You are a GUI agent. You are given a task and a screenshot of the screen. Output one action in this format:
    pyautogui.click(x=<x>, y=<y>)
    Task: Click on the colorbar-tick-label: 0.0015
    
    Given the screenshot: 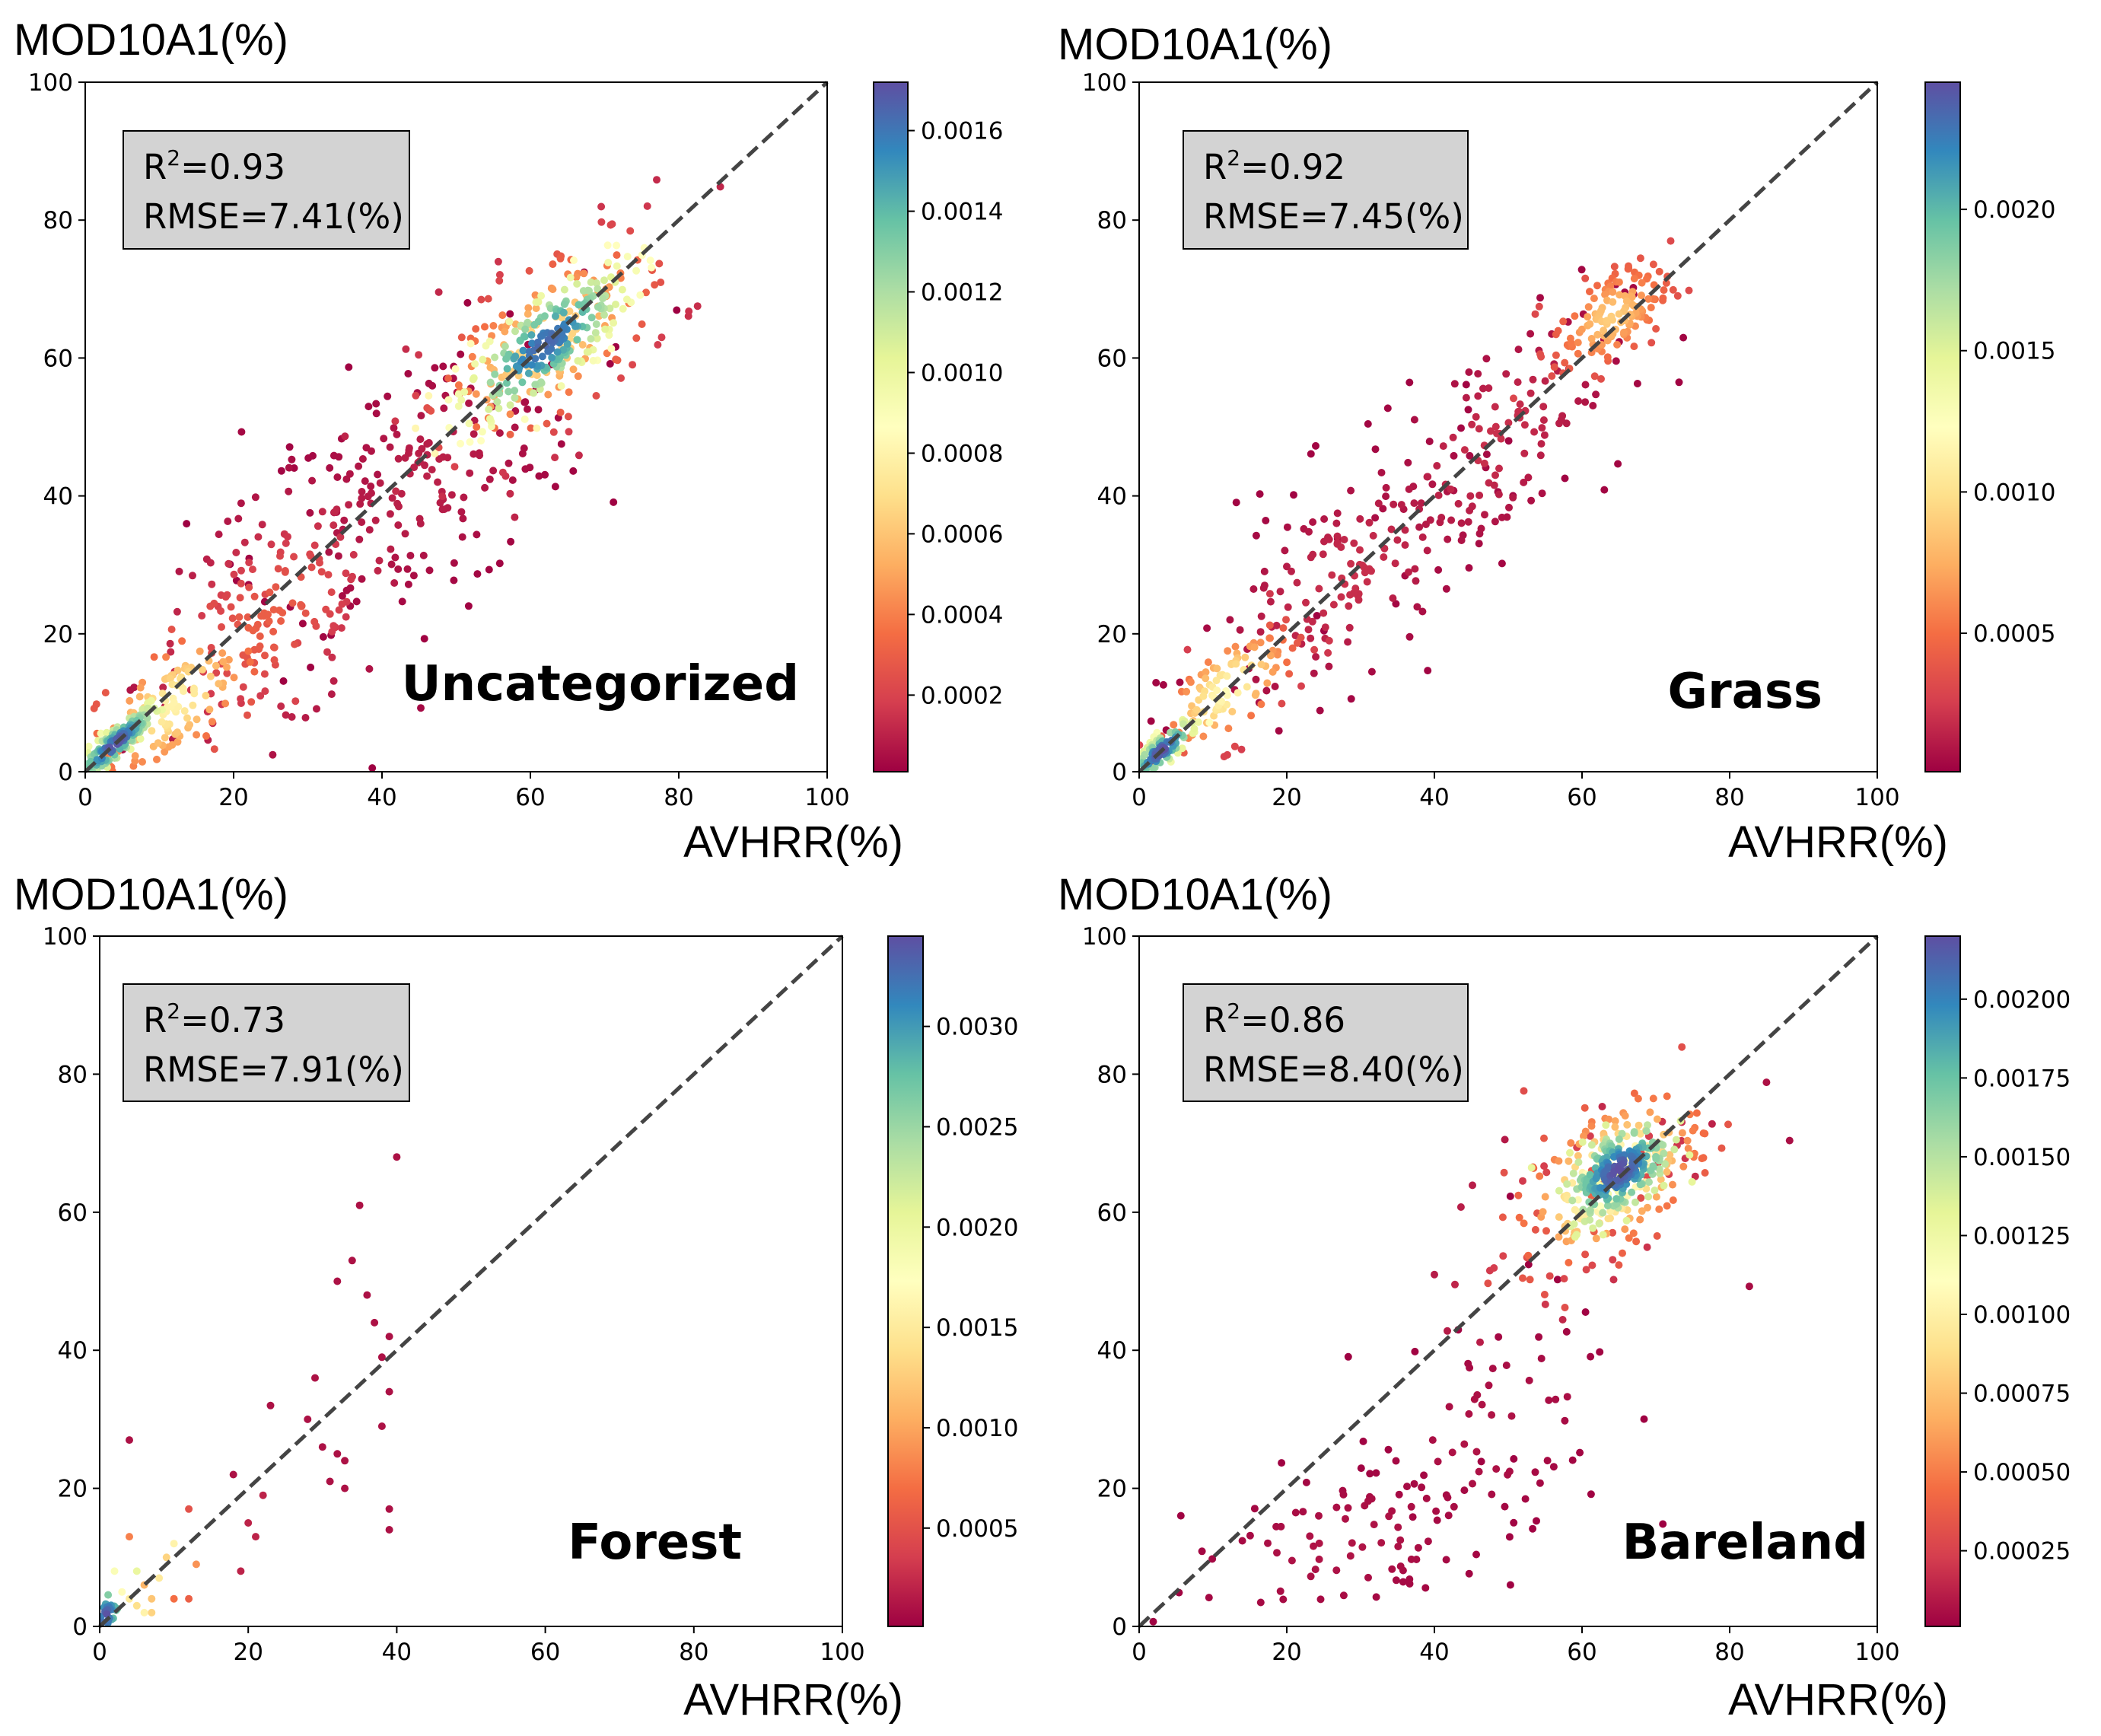 What is the action you would take?
    pyautogui.click(x=977, y=1328)
    